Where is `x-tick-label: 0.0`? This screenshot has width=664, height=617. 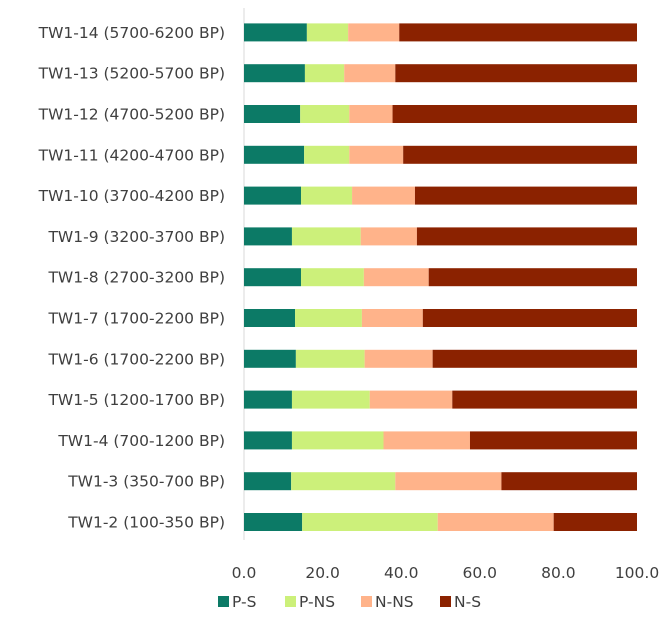 x-tick-label: 0.0 is located at coordinates (244, 573).